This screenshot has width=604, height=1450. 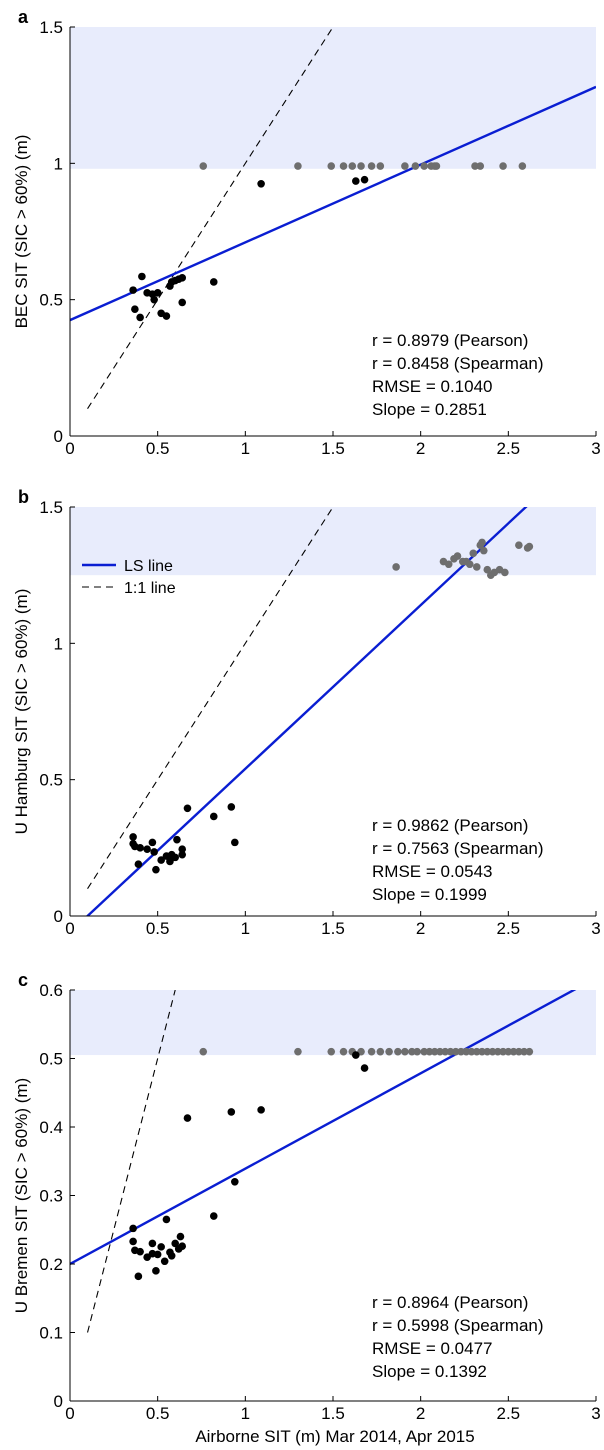 What do you see at coordinates (429, 409) in the screenshot?
I see `stat-text: Slope = 0.2851` at bounding box center [429, 409].